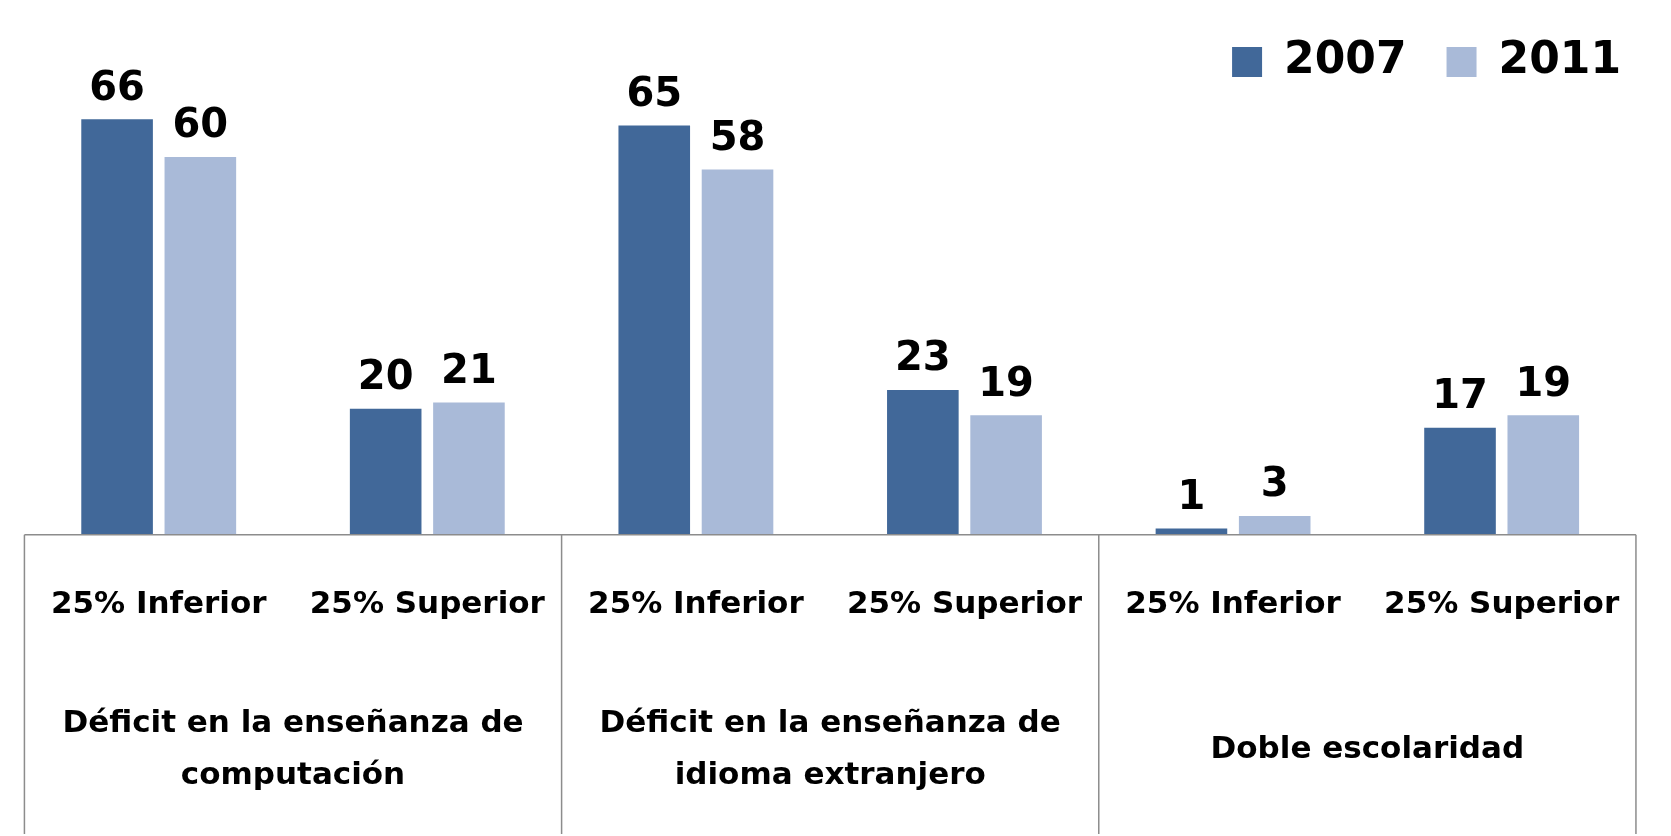 This screenshot has height=836, width=1671. What do you see at coordinates (1345, 58) in the screenshot?
I see `legend-label: 2007` at bounding box center [1345, 58].